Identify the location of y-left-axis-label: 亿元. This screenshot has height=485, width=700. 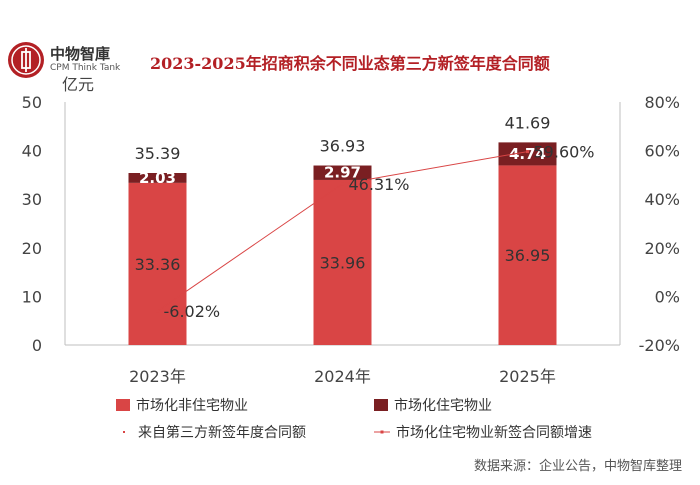
(78, 84).